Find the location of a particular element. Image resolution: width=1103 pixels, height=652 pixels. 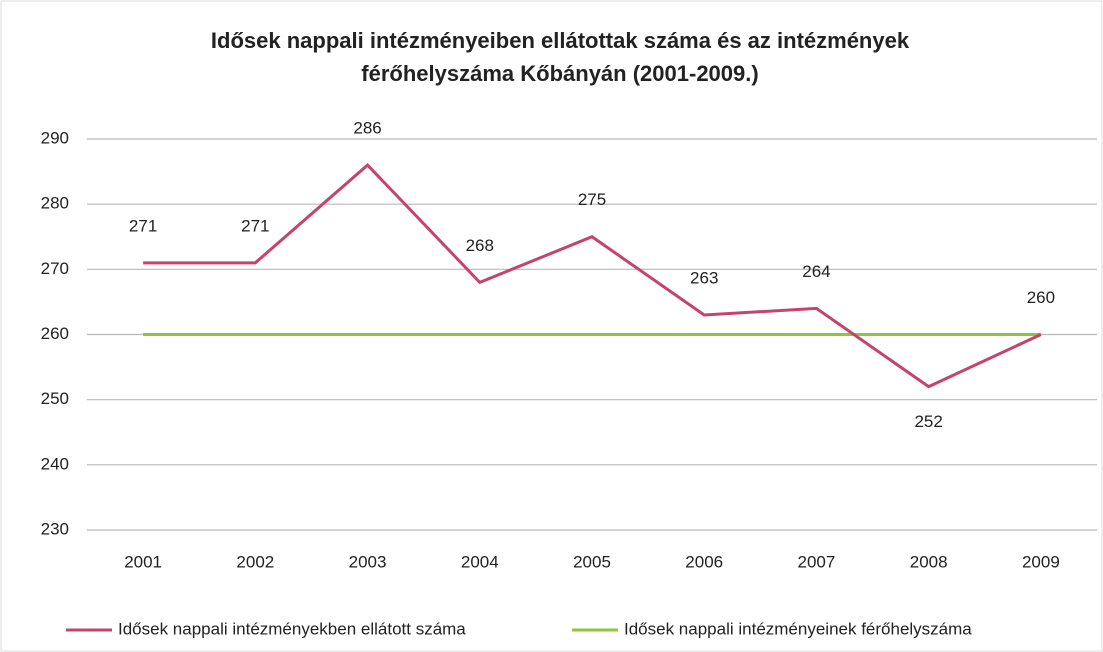

y-tick-label: 270 is located at coordinates (55, 268).